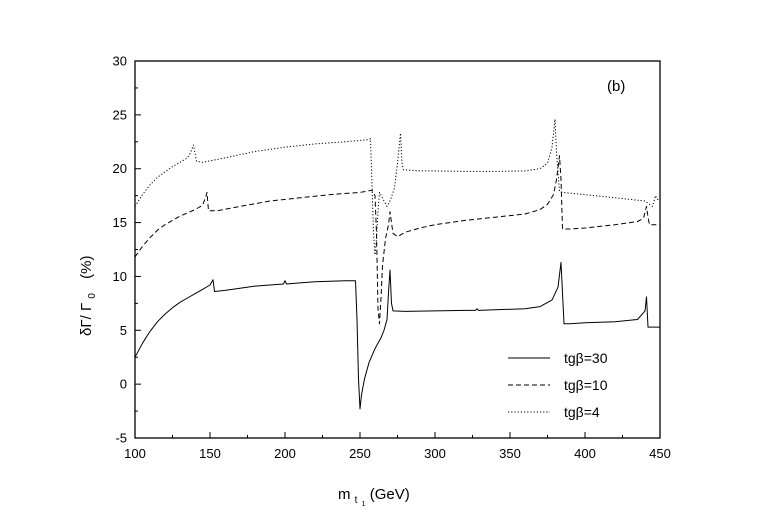 The image size is (766, 530). I want to click on x-tick-label: 450, so click(660, 453).